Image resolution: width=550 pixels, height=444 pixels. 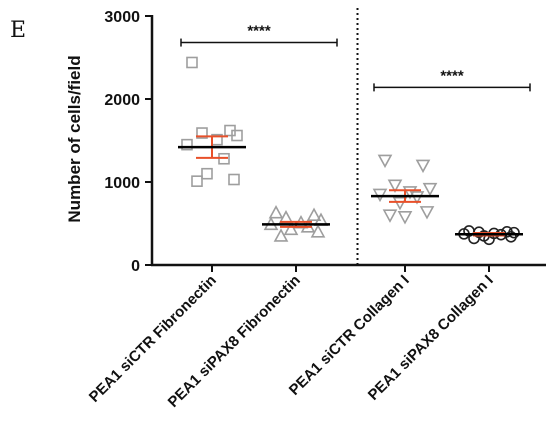 What do you see at coordinates (122, 100) in the screenshot?
I see `y-tick-label: 2000` at bounding box center [122, 100].